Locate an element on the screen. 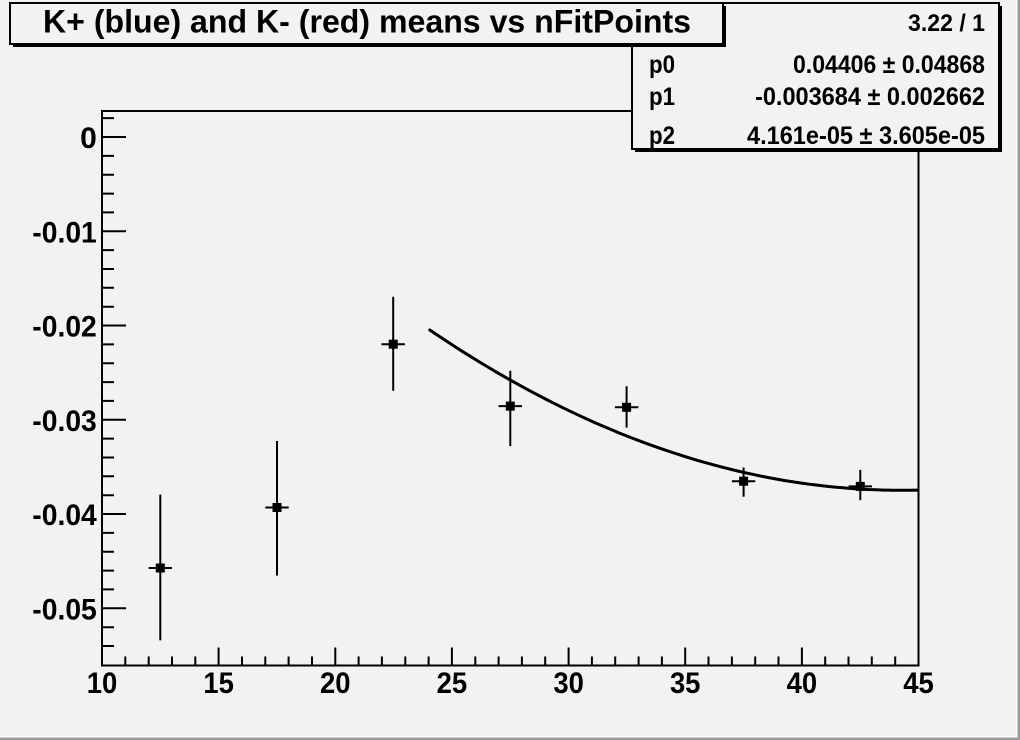 This screenshot has height=740, width=1020. svg-text: p0 is located at coordinates (662, 65).